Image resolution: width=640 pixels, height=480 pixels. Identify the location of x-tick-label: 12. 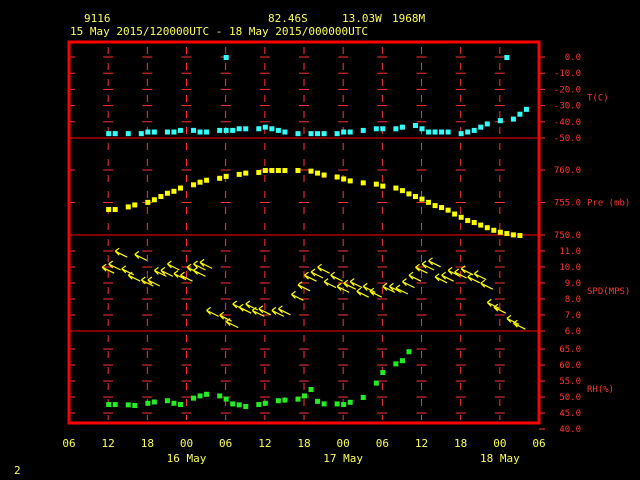
(421, 443).